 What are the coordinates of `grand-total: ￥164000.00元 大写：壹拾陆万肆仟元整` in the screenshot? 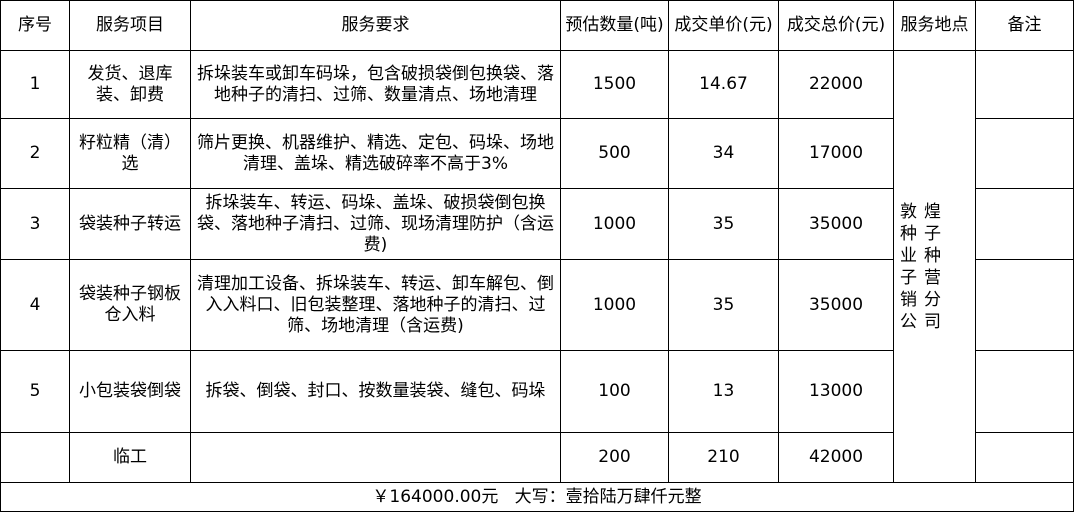 It's located at (537, 497).